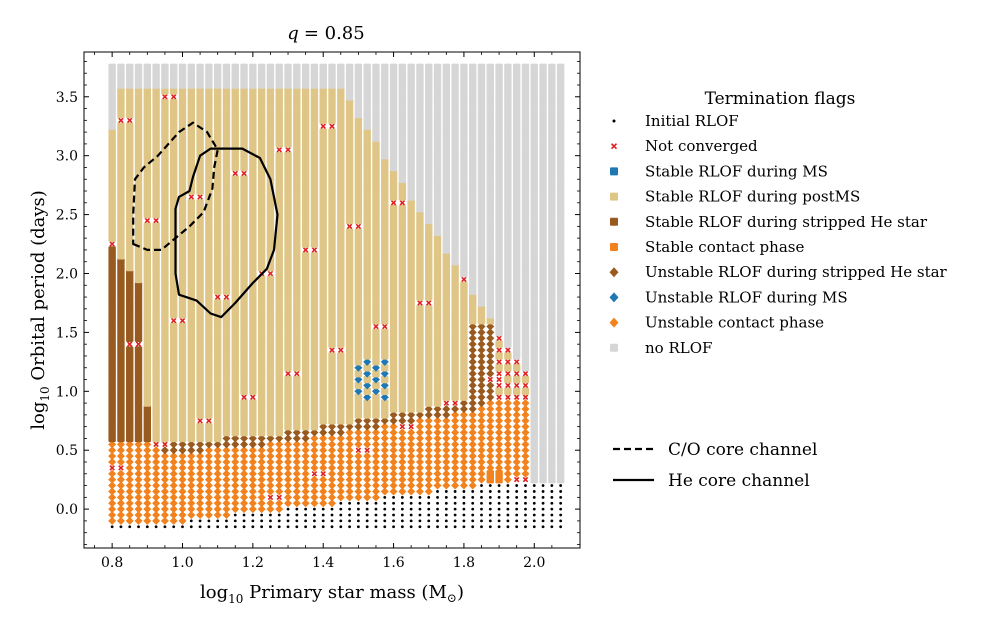  What do you see at coordinates (499, 474) in the screenshot?
I see `marker-stable-contact` at bounding box center [499, 474].